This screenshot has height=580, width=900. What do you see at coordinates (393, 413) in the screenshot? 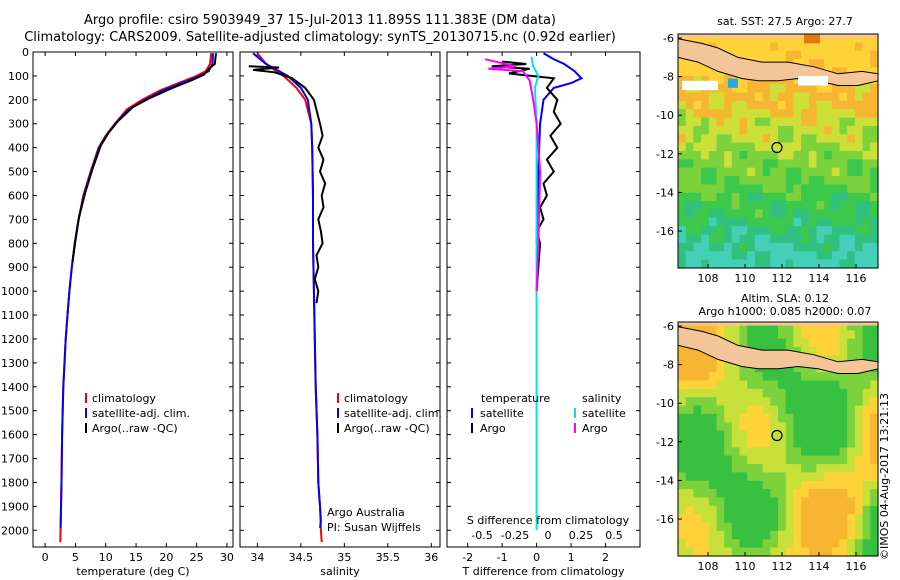
I see `legend-label: satellite-adj. clim.` at bounding box center [393, 413].